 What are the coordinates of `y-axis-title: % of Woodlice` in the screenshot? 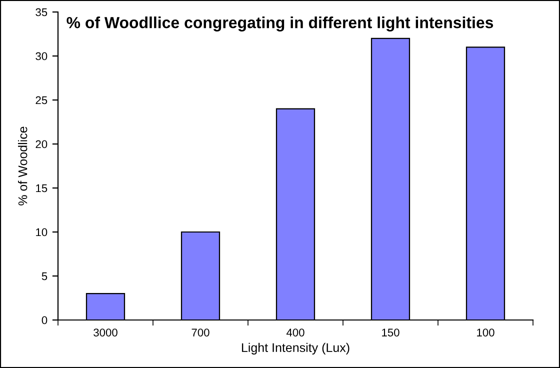 It's located at (23, 166).